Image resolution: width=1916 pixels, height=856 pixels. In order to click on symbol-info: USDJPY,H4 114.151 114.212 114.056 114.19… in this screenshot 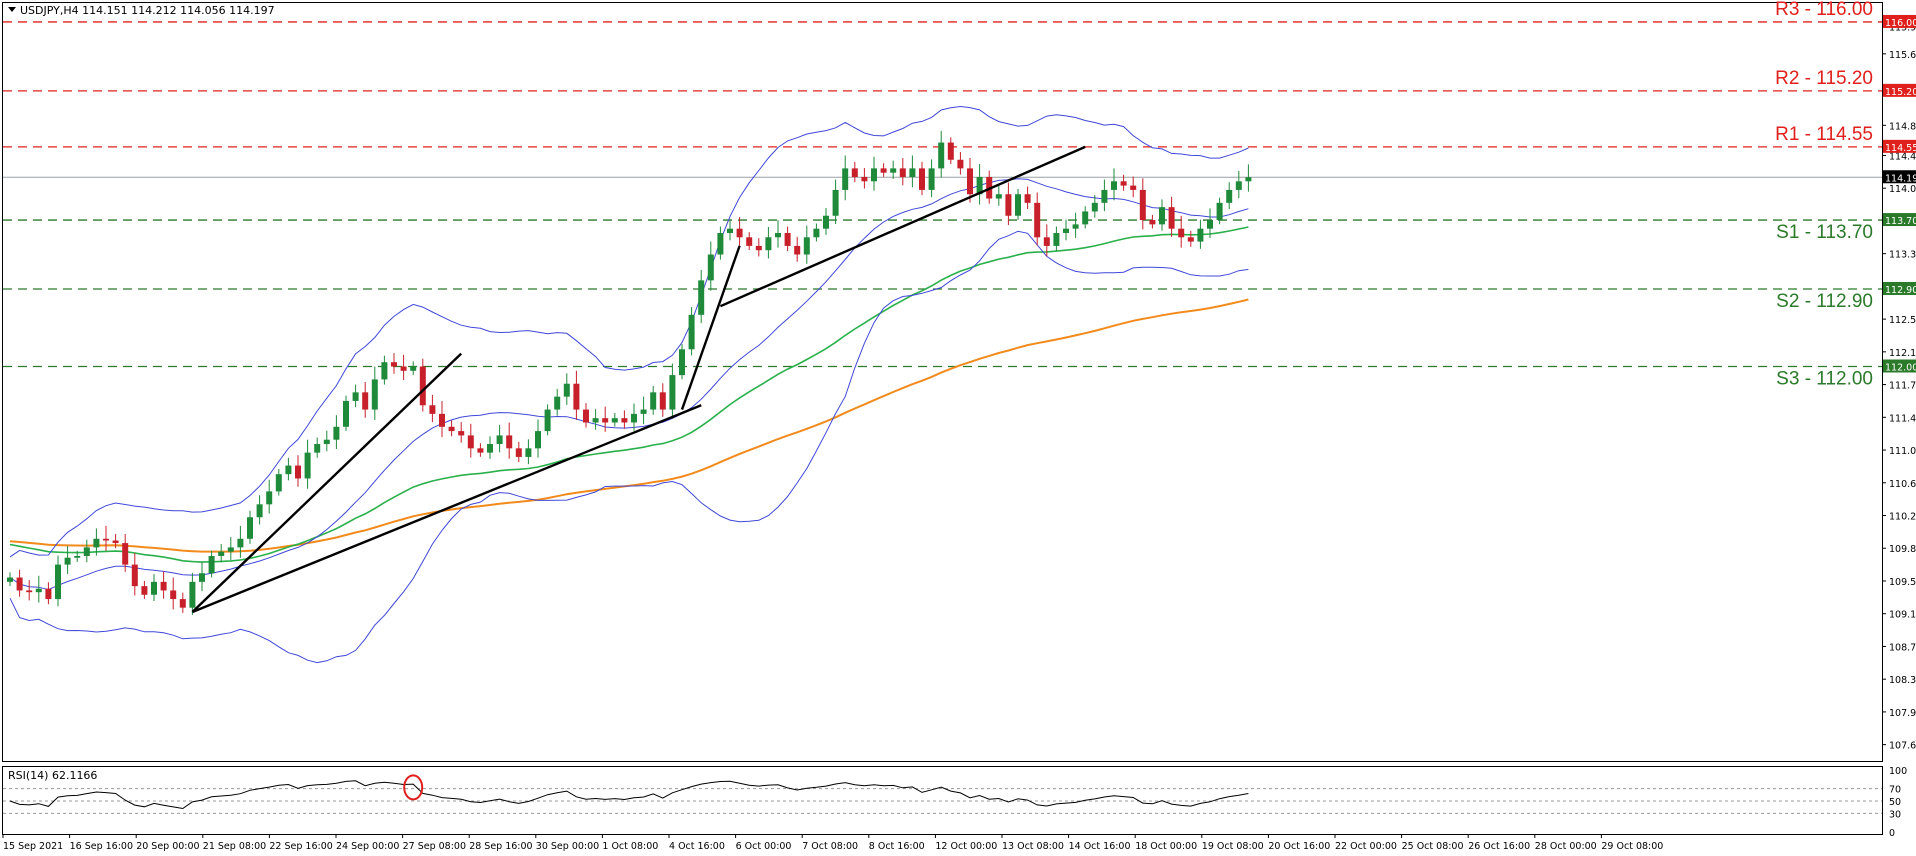, I will do `click(147, 10)`.